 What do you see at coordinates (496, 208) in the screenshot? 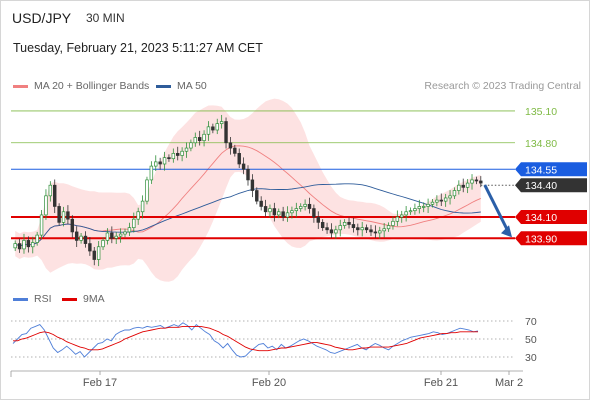
I see `forecast-arrow-shaft` at bounding box center [496, 208].